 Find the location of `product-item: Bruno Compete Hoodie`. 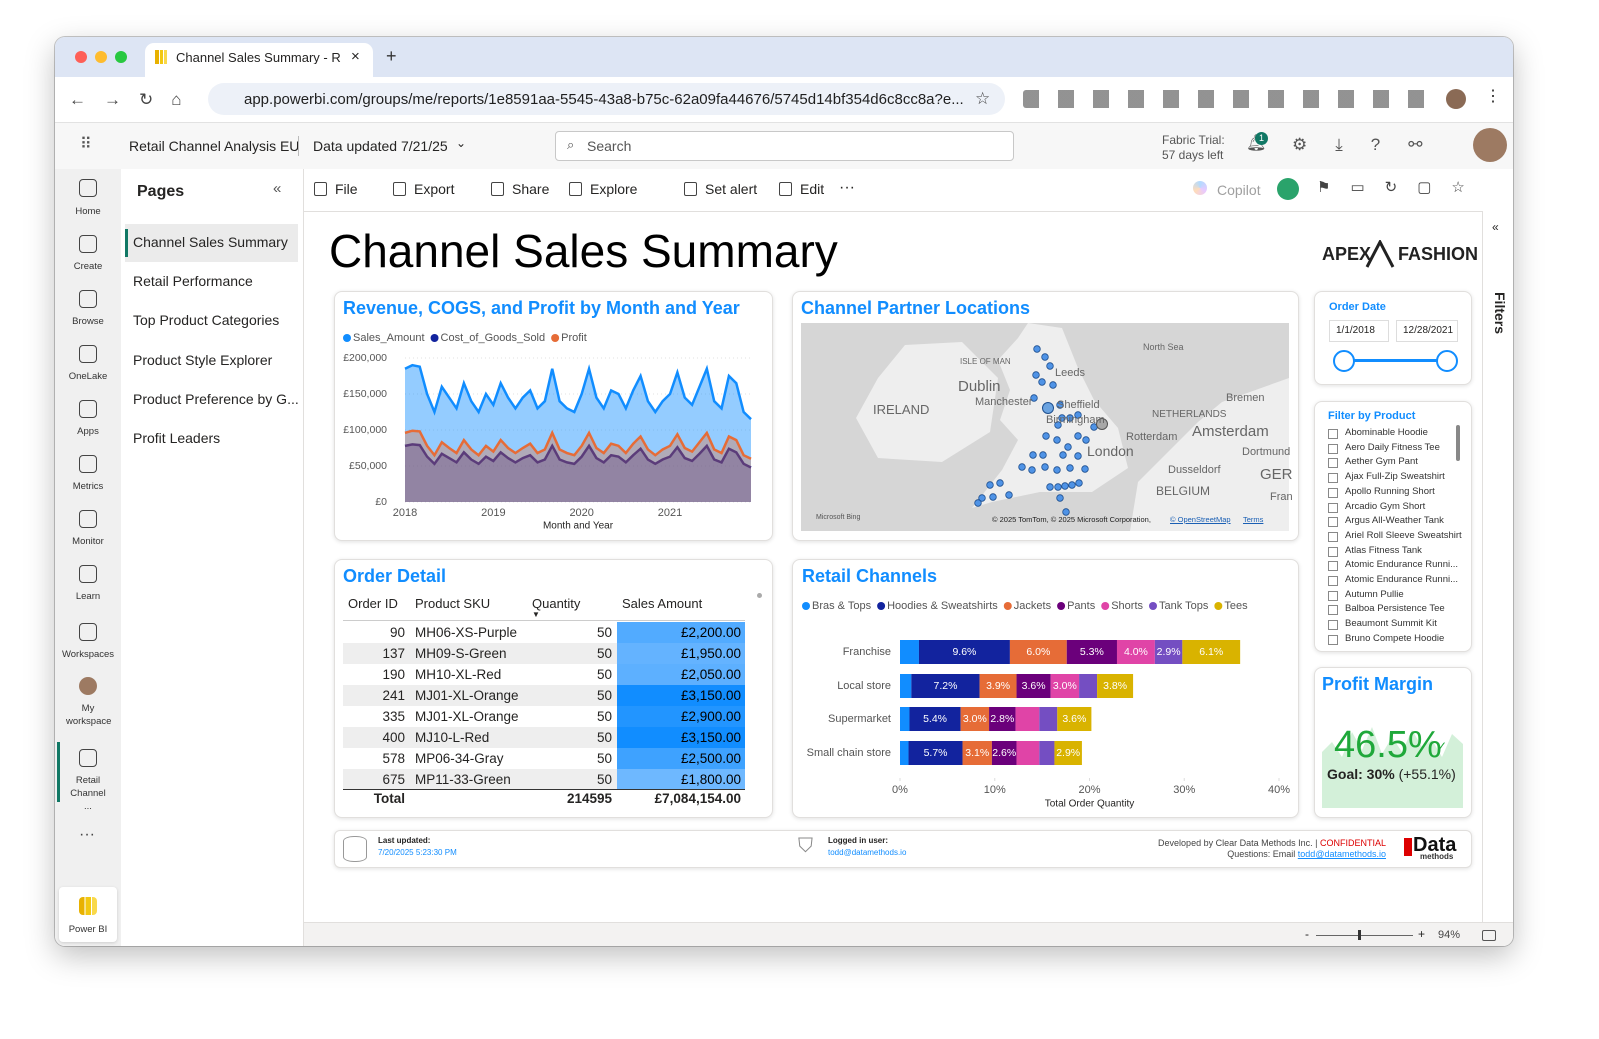

product-item: Bruno Compete Hoodie is located at coordinates (1395, 638).